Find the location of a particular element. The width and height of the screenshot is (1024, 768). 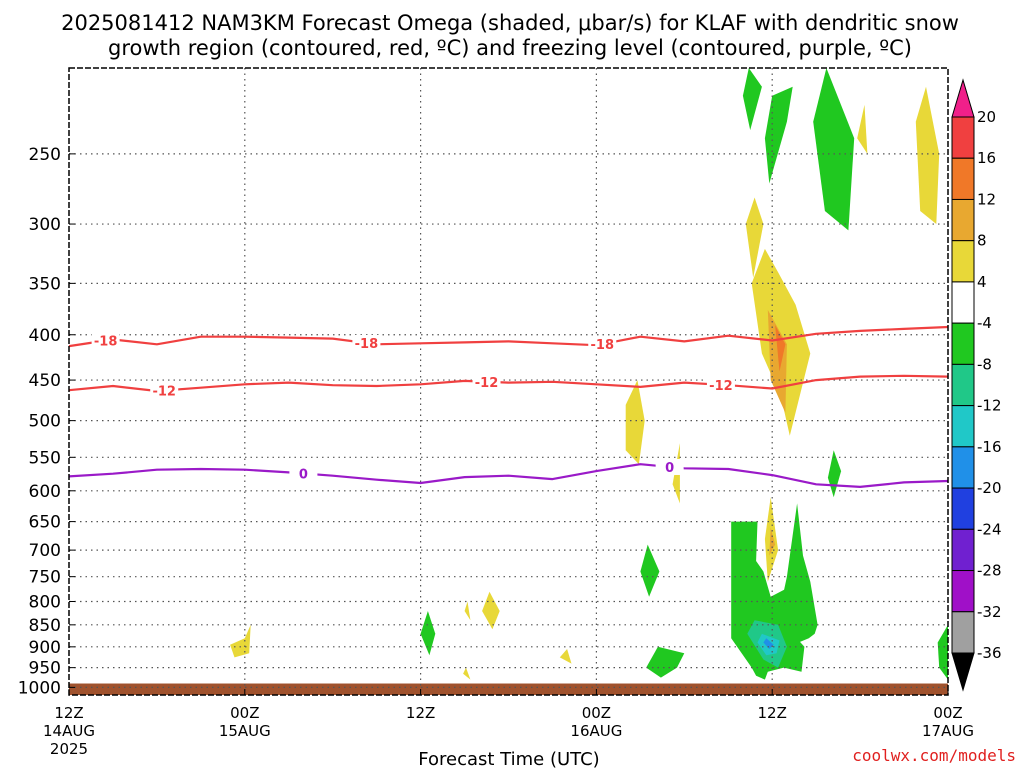

colorbar-label: -8 is located at coordinates (984, 364).